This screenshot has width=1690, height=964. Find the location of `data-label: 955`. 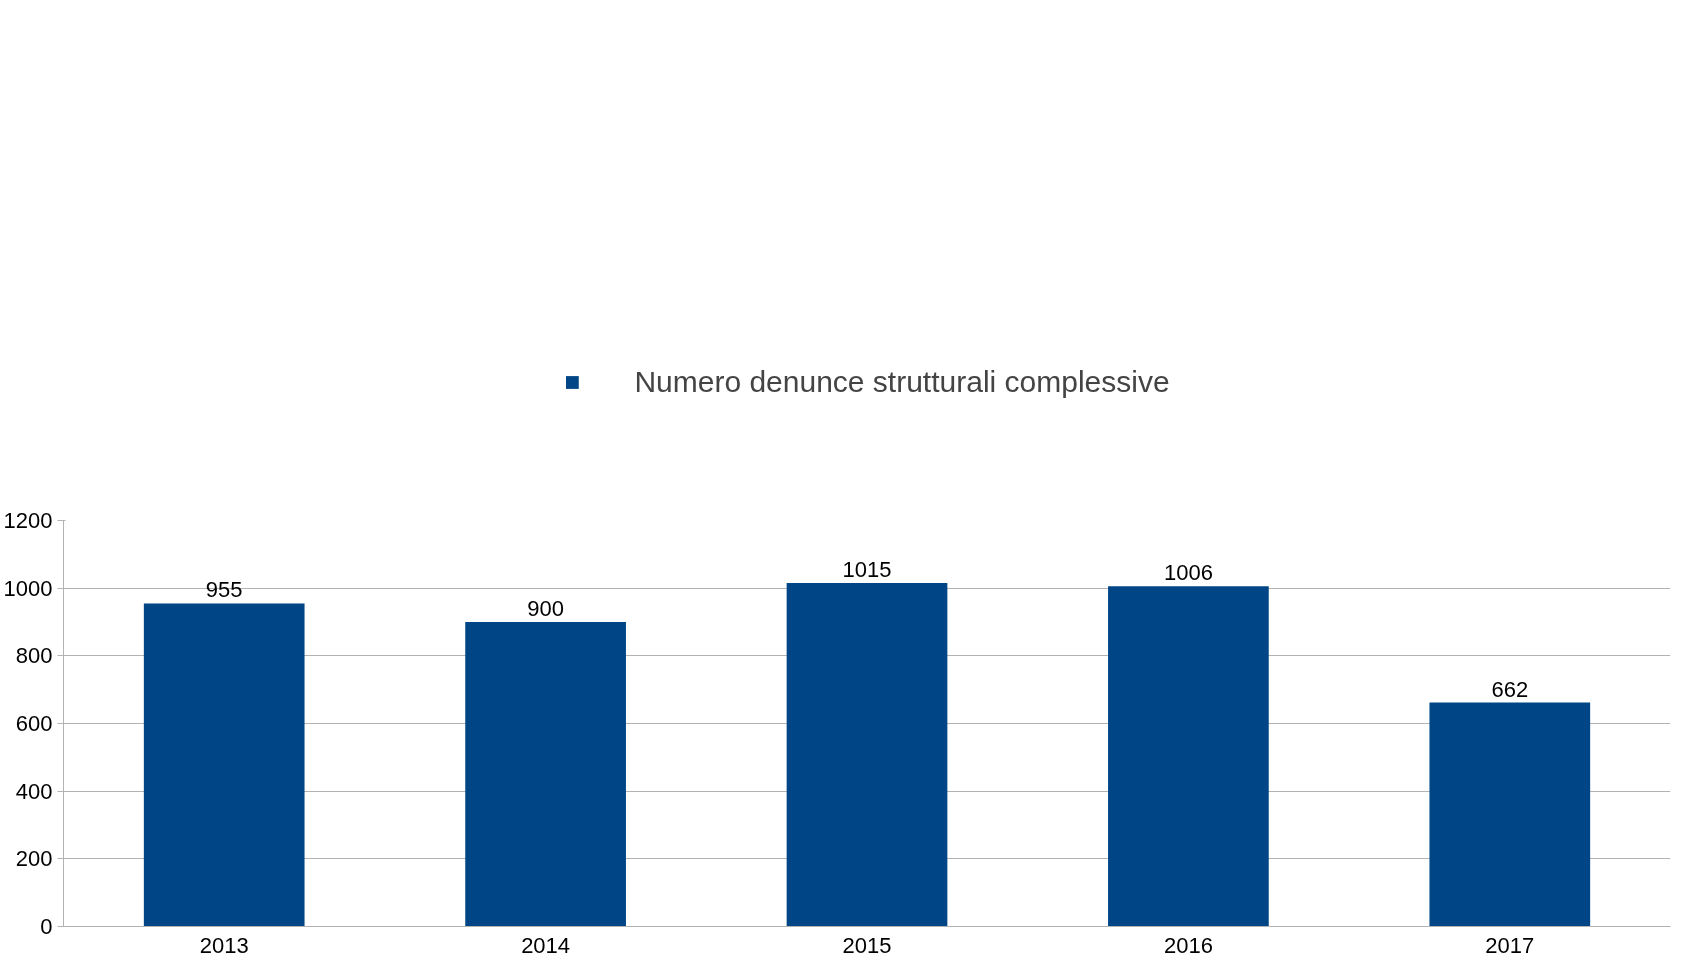

data-label: 955 is located at coordinates (224, 590).